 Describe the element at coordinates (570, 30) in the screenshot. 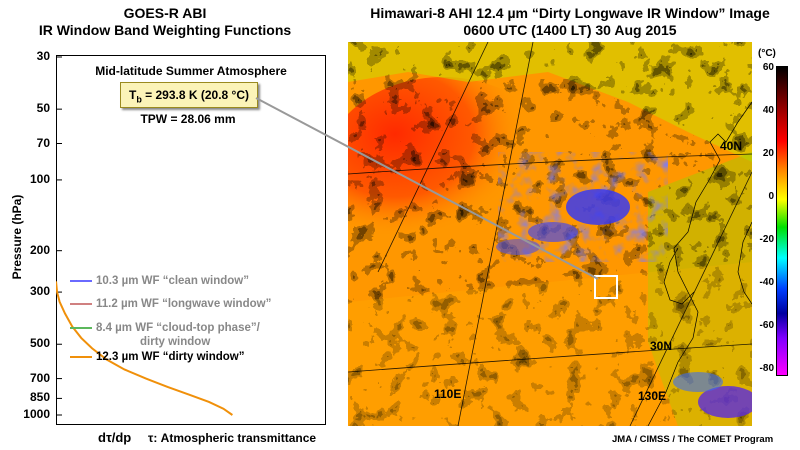

I see `right-title-line2: 0600 UTC (1400 LT) 30 Aug 2015` at that location.